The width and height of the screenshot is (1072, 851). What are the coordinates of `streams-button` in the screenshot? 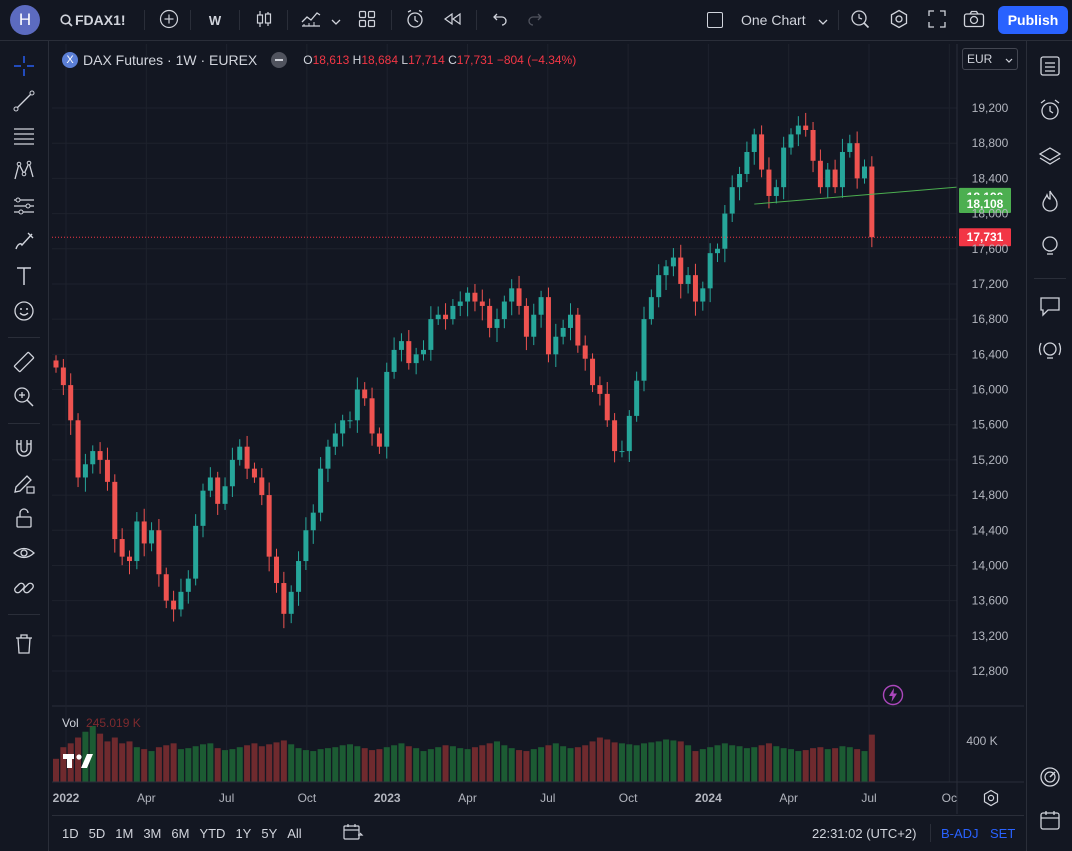 It's located at (1050, 352).